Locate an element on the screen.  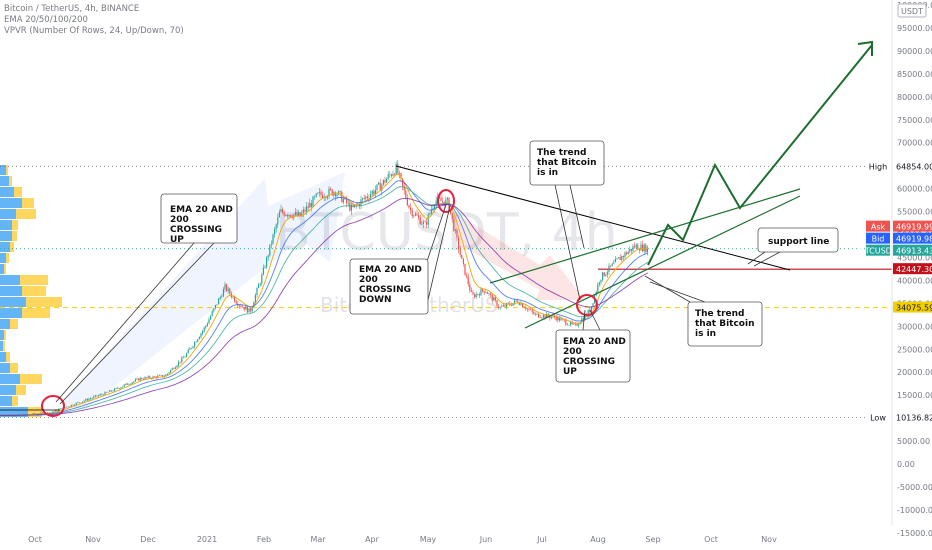
currency-badge is located at coordinates (912, 10).